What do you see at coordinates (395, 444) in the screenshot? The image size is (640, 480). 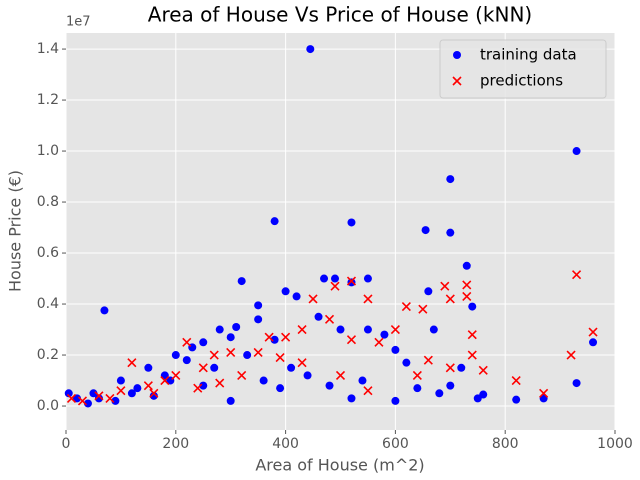 I see `x-tick-label: 600` at bounding box center [395, 444].